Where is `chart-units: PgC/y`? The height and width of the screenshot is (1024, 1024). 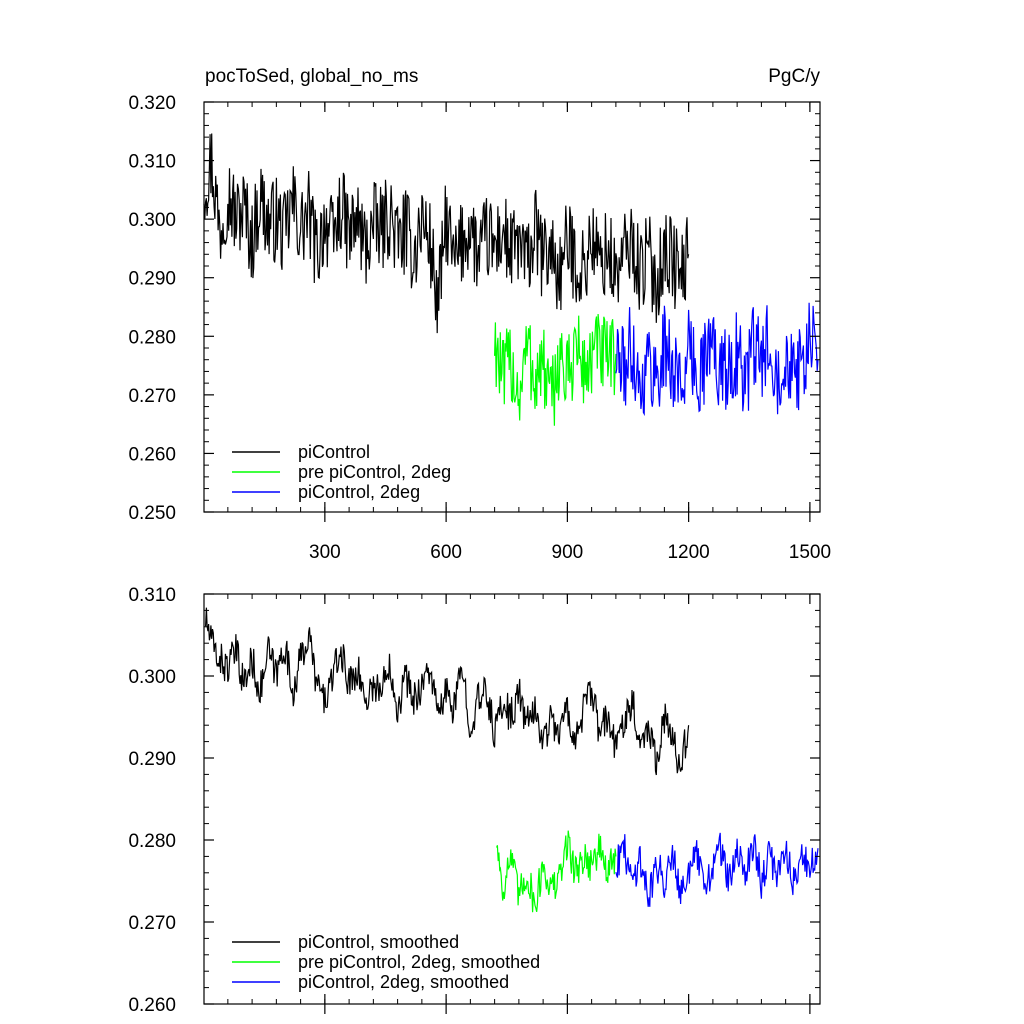
chart-units: PgC/y is located at coordinates (794, 76).